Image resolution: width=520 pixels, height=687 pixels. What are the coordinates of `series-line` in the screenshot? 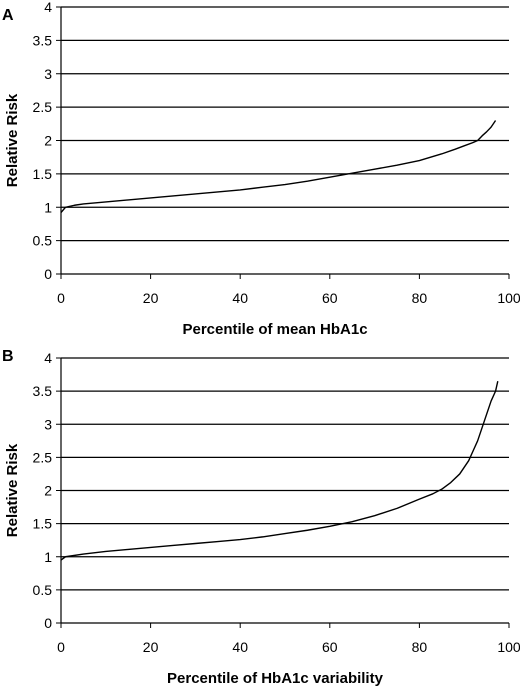 It's located at (278, 167).